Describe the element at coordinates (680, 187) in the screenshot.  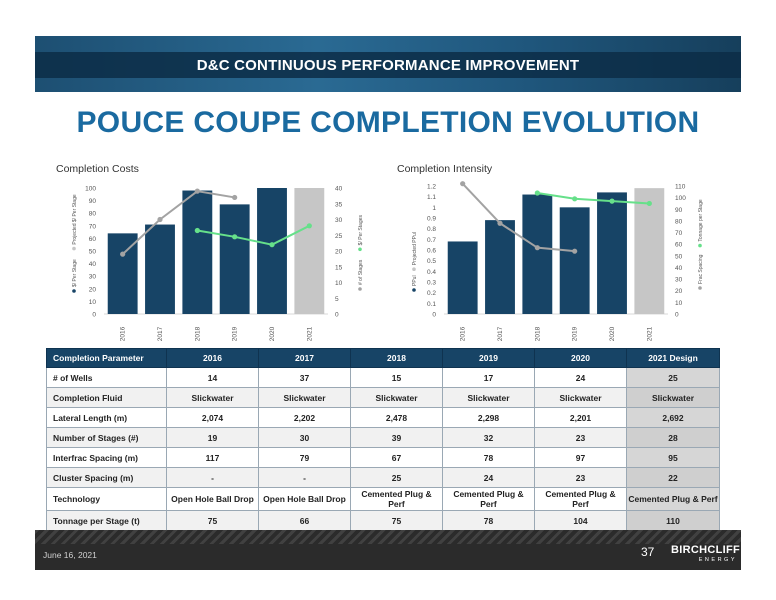
I see `y2-tick-label: 110` at that location.